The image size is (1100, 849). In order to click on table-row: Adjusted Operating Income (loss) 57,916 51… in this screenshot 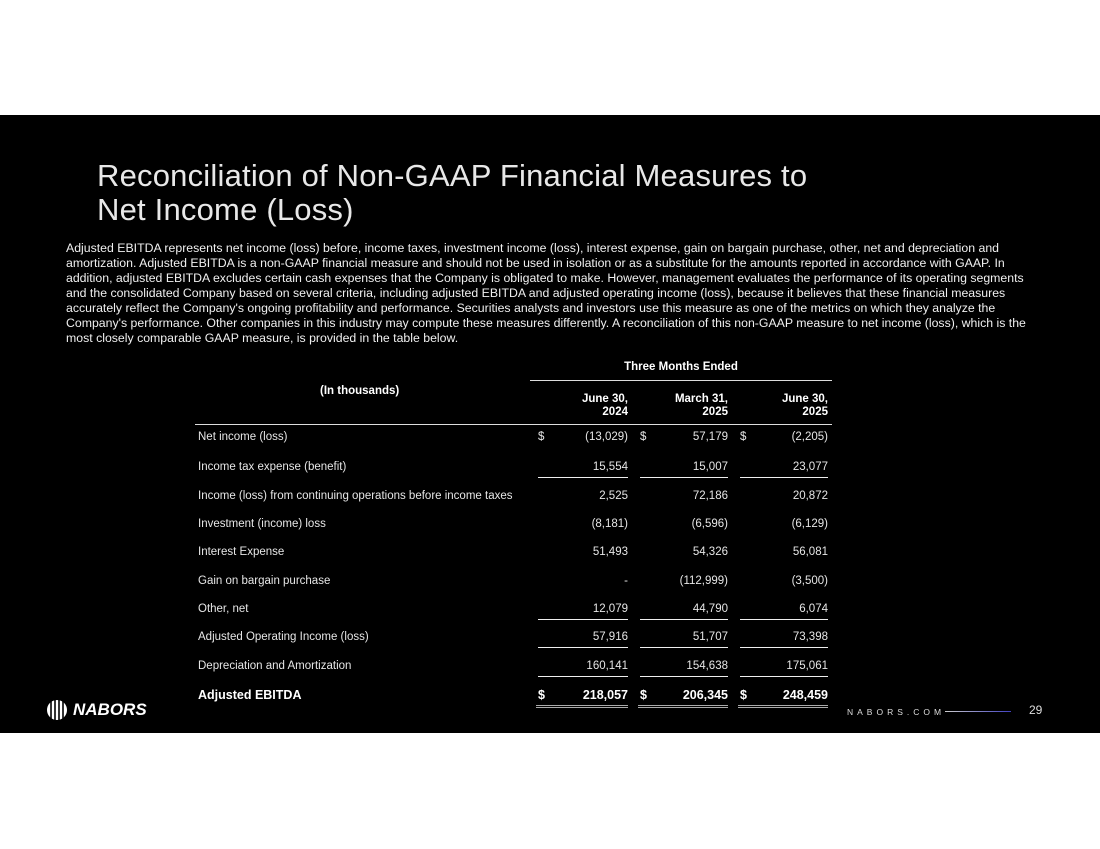, I will do `click(515, 638)`.